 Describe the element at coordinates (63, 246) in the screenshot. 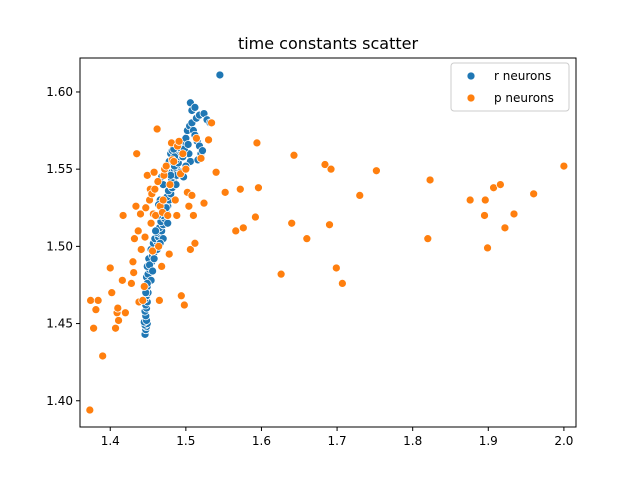

I see `y-axis: 1.40 1.45 1.50 1.55 1.60` at that location.